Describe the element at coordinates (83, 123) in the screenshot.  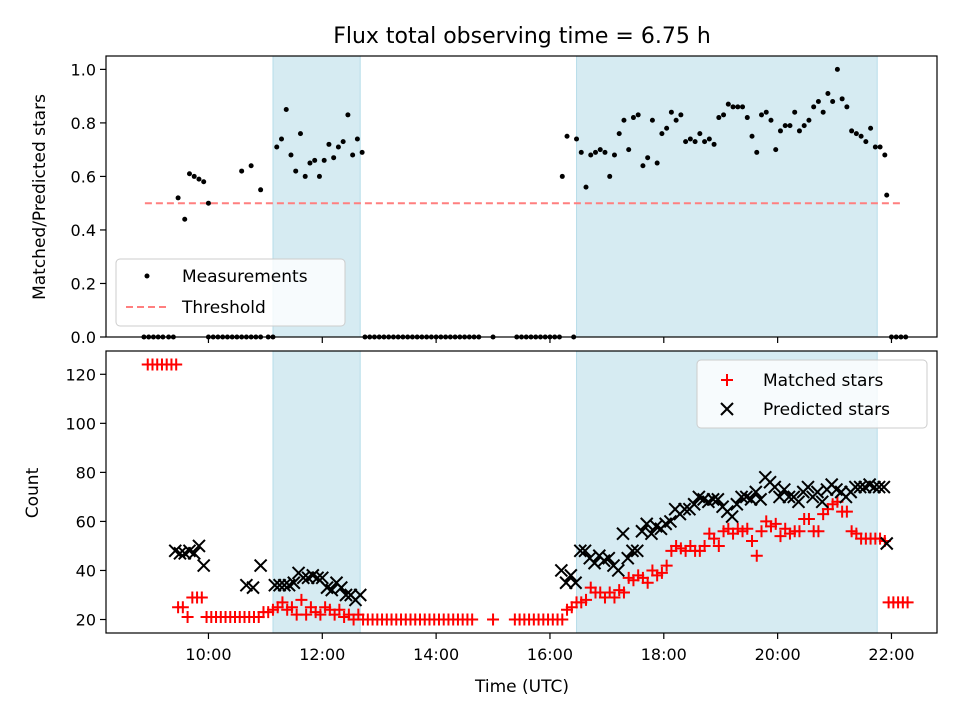
I see `top-y-tick-label: 0.8` at that location.